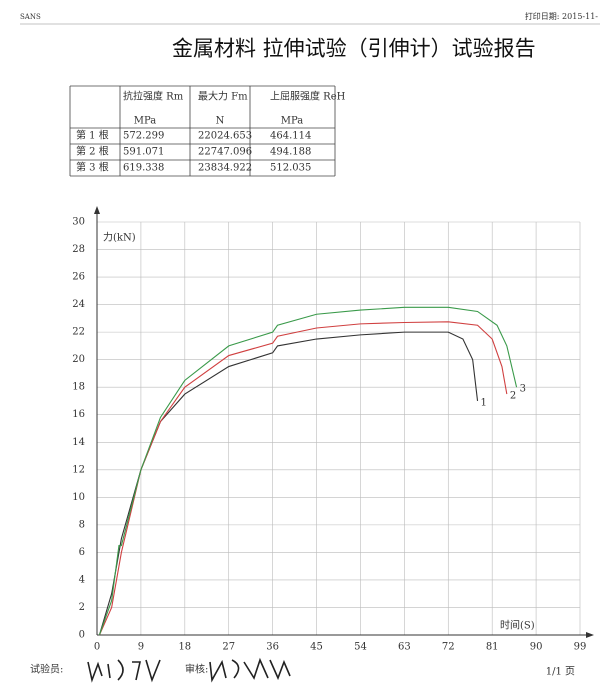 The image size is (600, 700). What do you see at coordinates (184, 647) in the screenshot?
I see `x-tick-label: 18` at bounding box center [184, 647].